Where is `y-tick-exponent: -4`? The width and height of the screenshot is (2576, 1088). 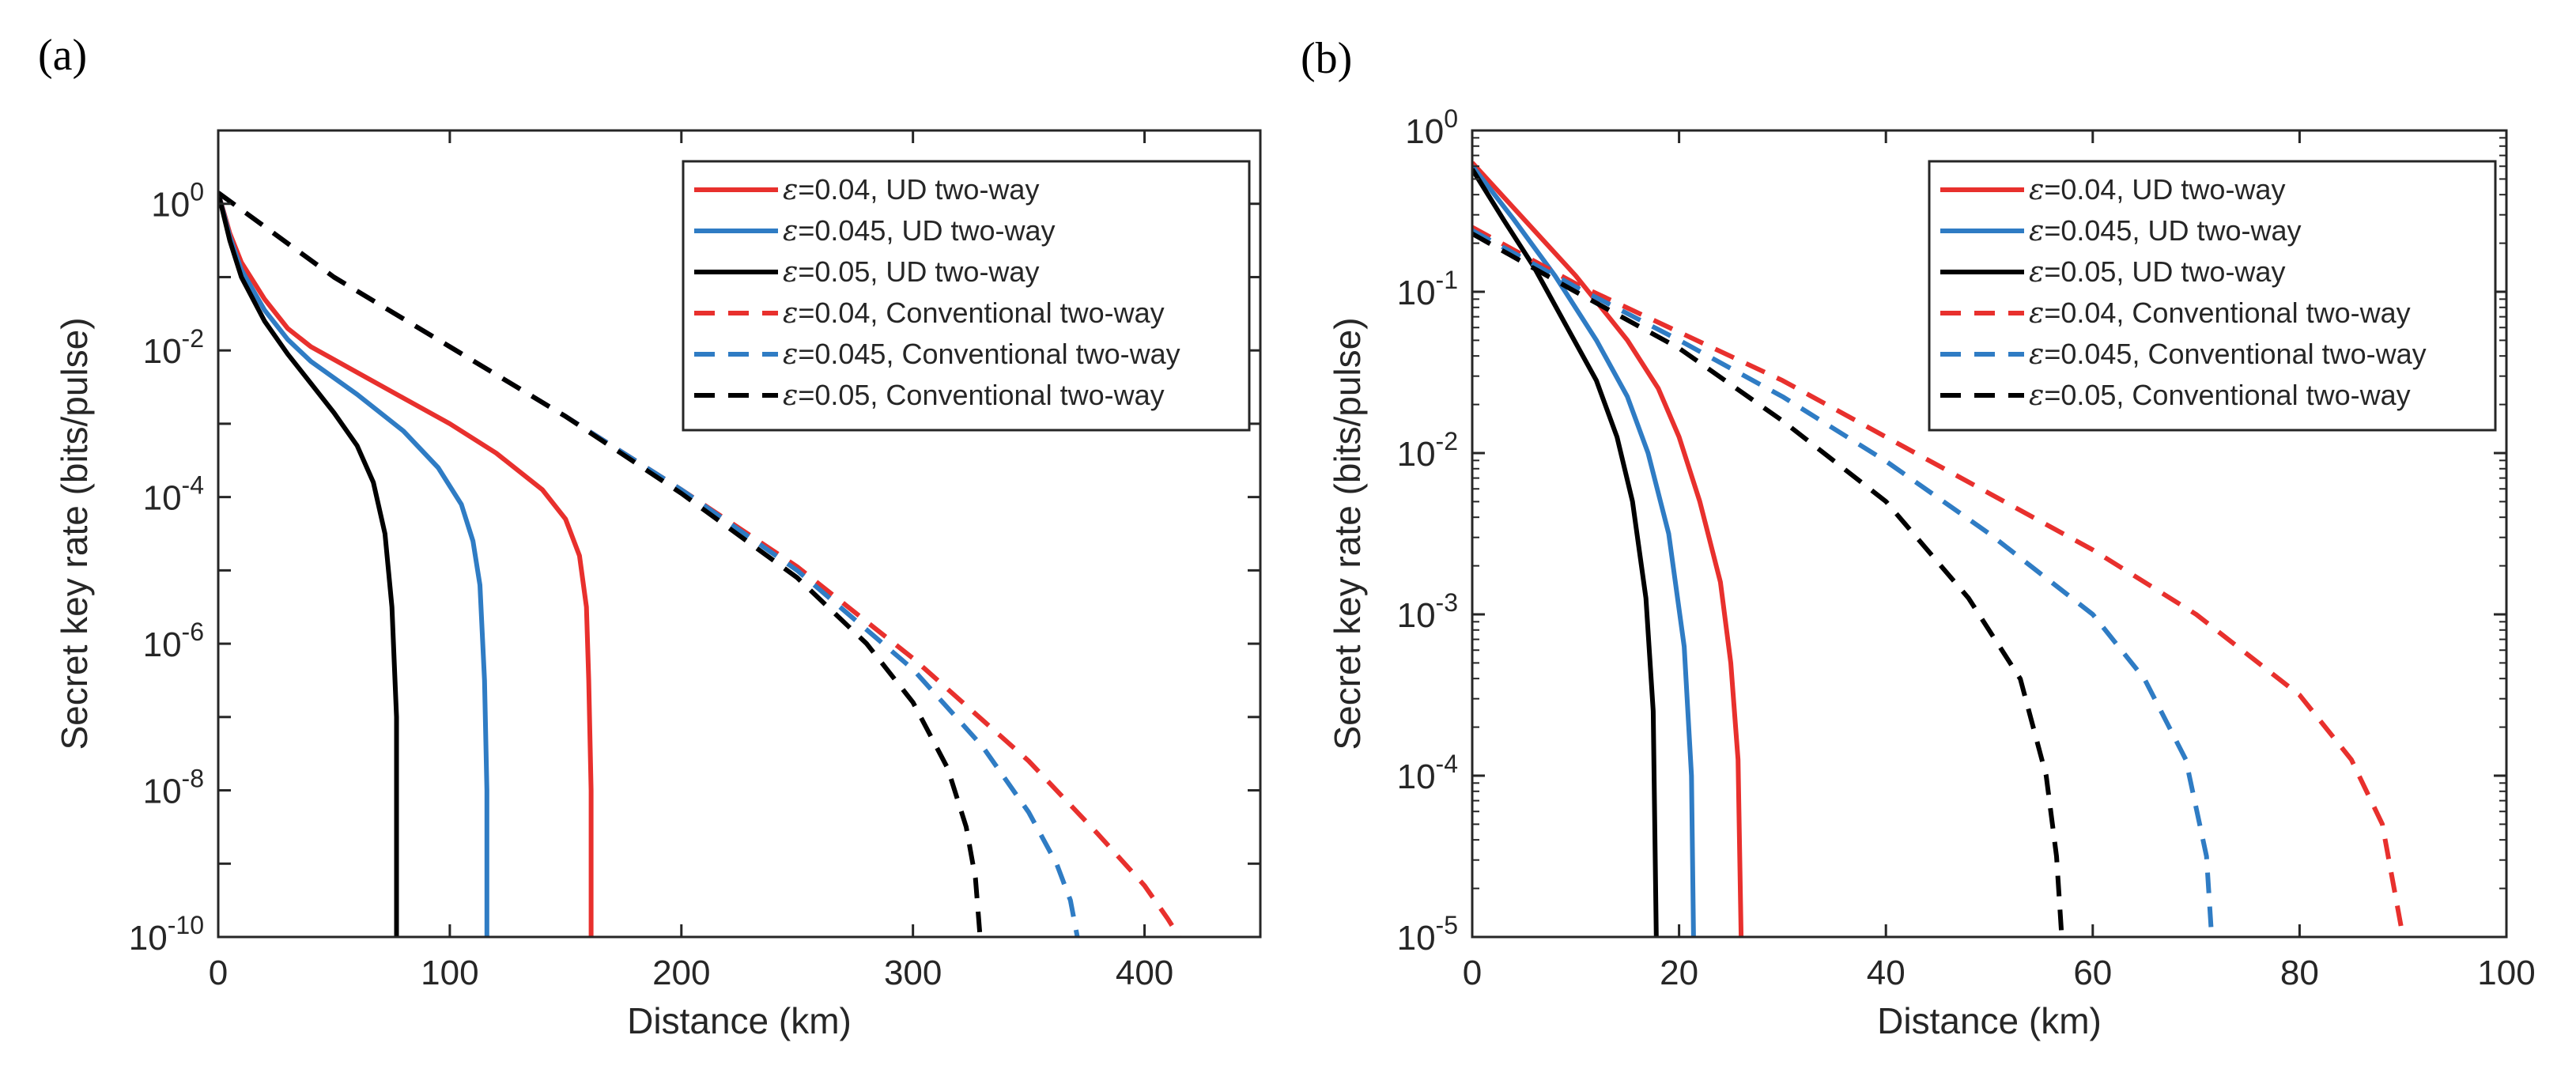 y-tick-exponent: -4 is located at coordinates (1447, 764).